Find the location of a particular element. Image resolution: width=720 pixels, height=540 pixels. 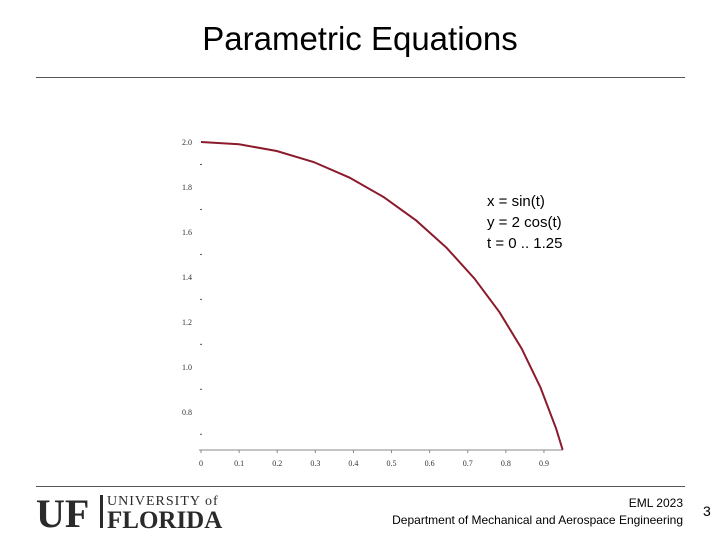

y-tick-label: 1.2 is located at coordinates (187, 322).